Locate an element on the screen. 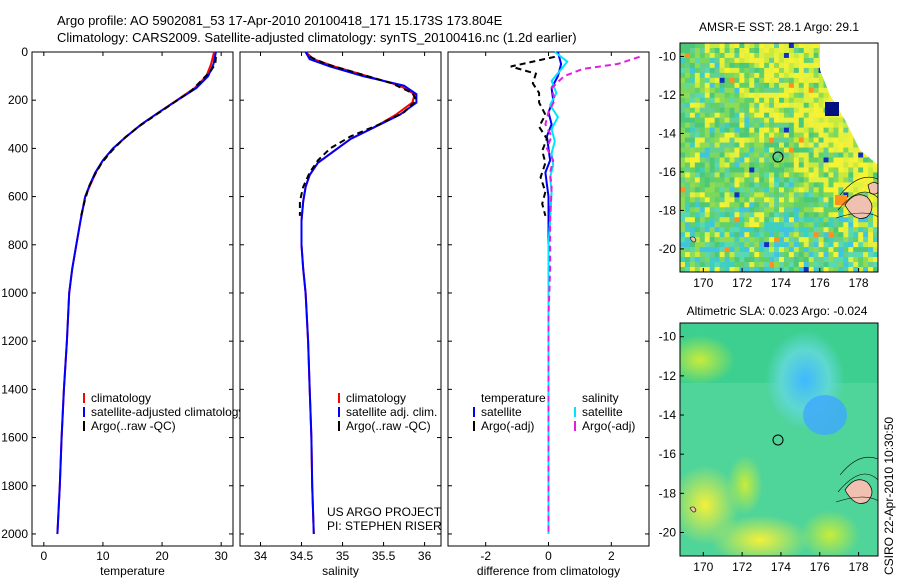 Image resolution: width=900 pixels, height=580 pixels. temperature-profile-xlabel: temperature is located at coordinates (132, 571).